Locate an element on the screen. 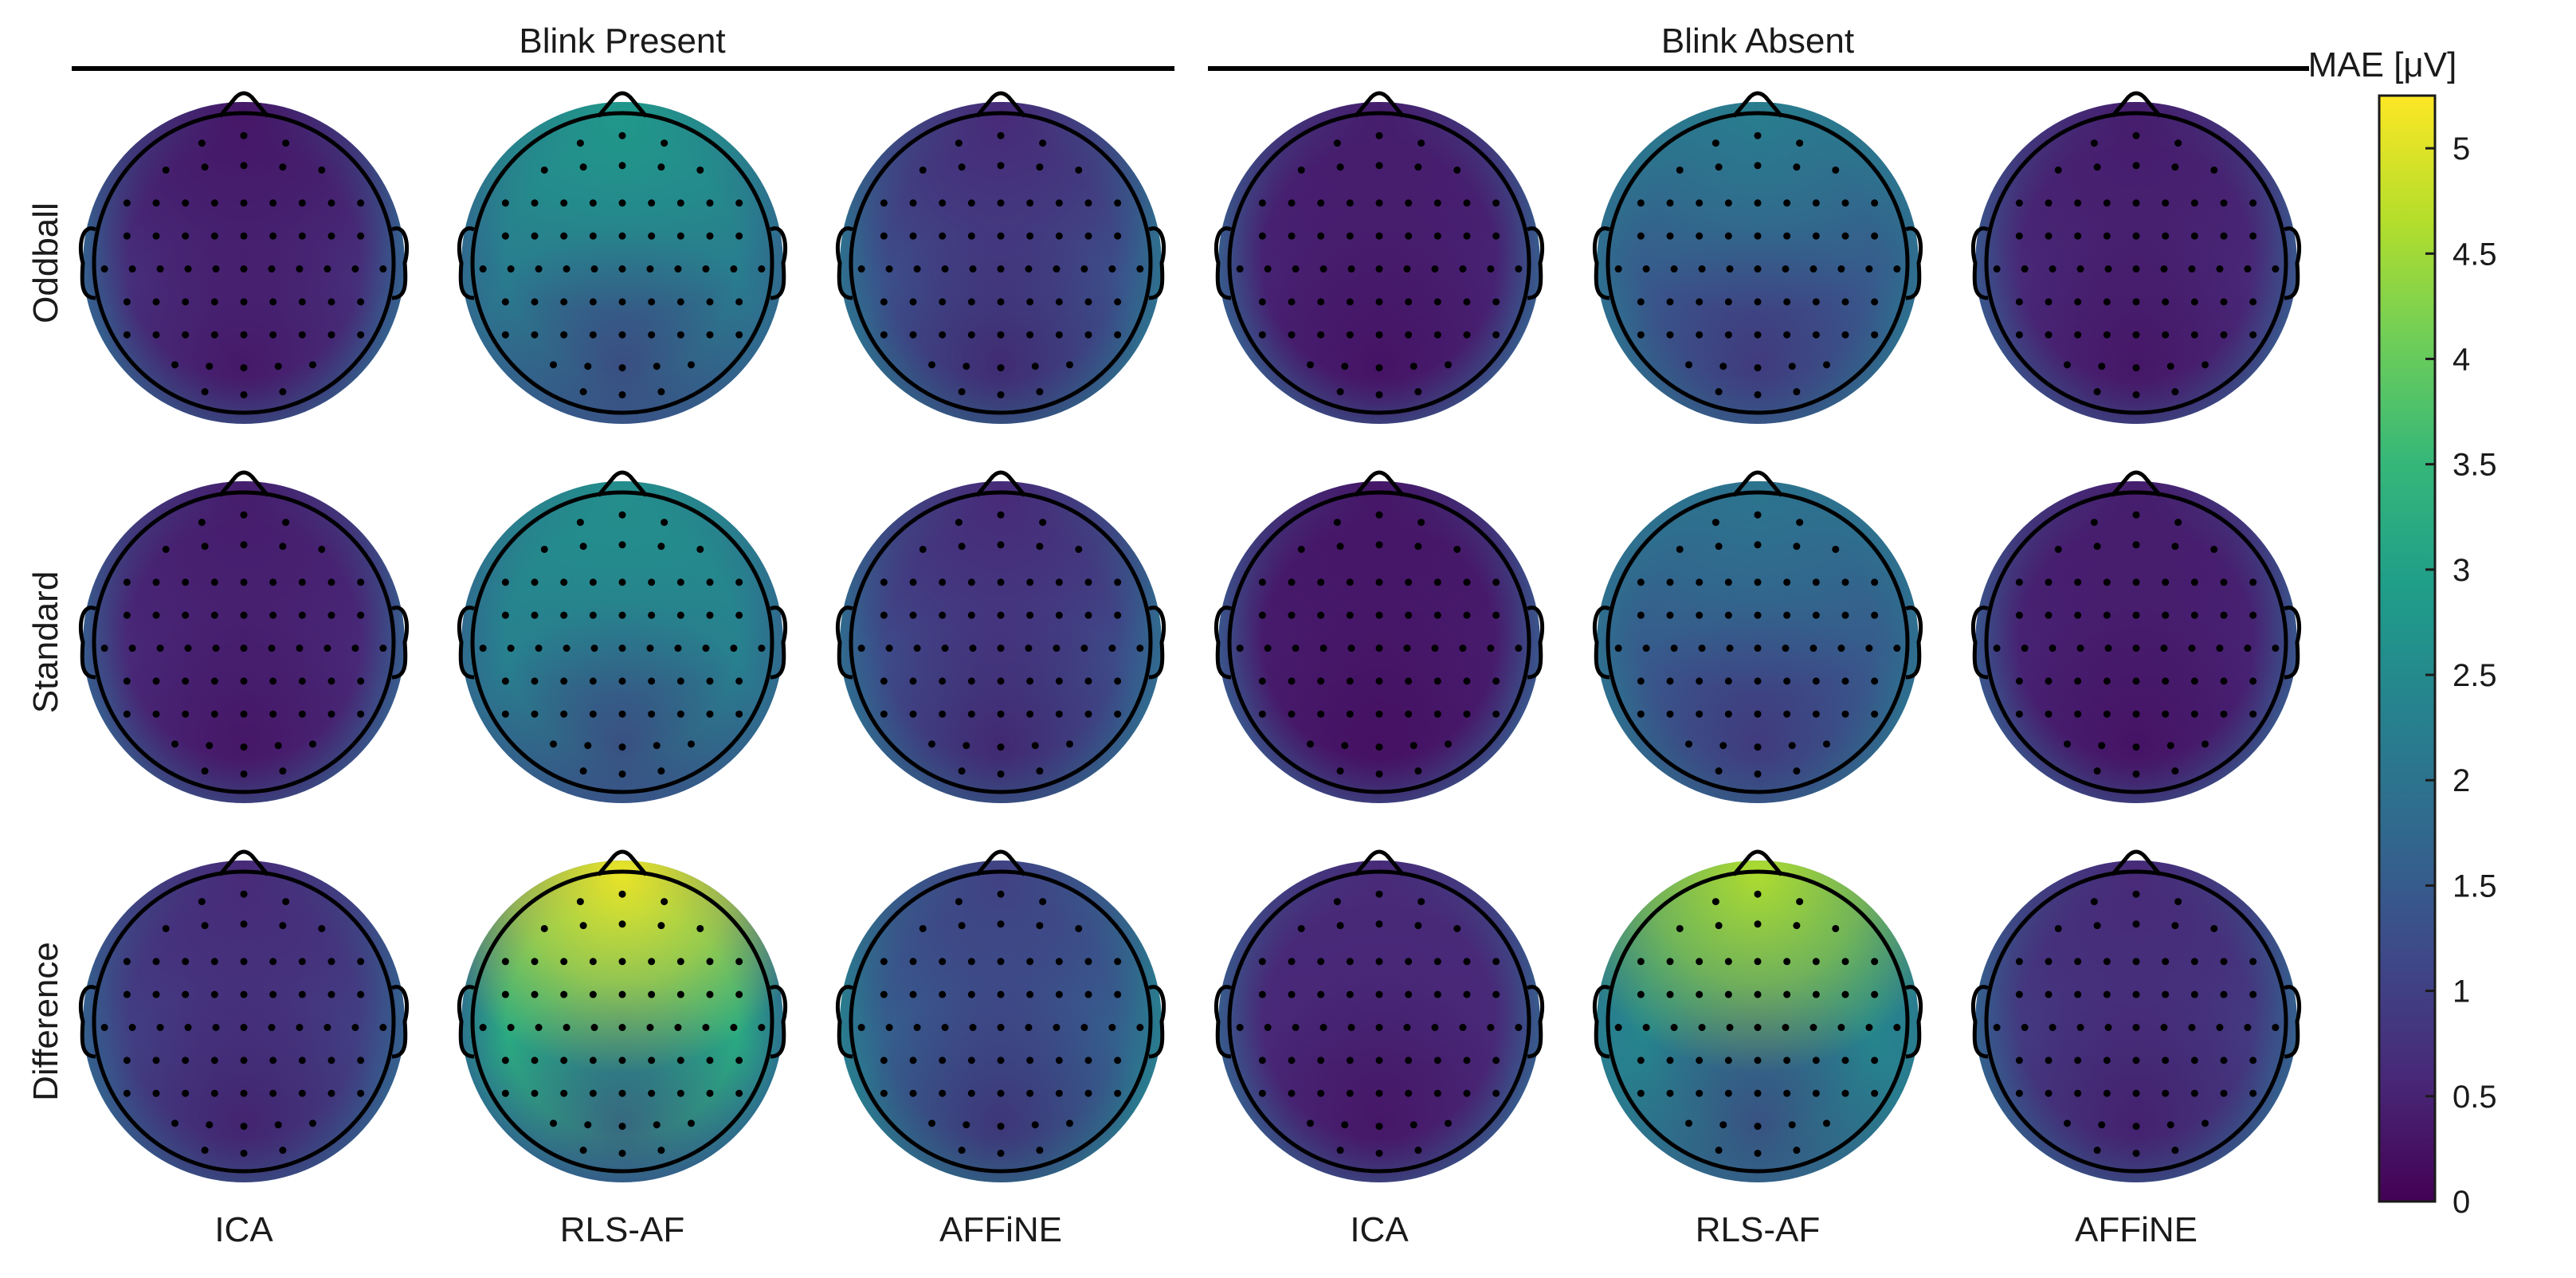  topomap is located at coordinates (622, 636).